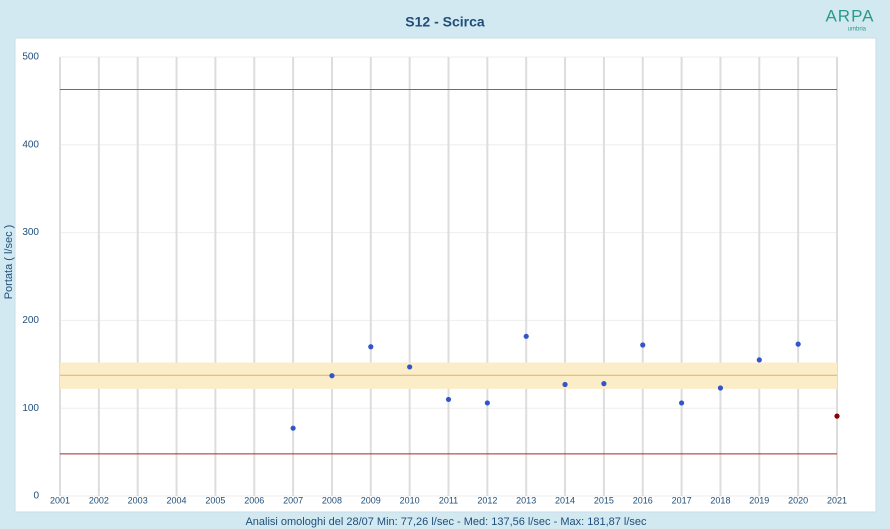 The width and height of the screenshot is (890, 529). I want to click on y-tick-label: 500, so click(30, 57).